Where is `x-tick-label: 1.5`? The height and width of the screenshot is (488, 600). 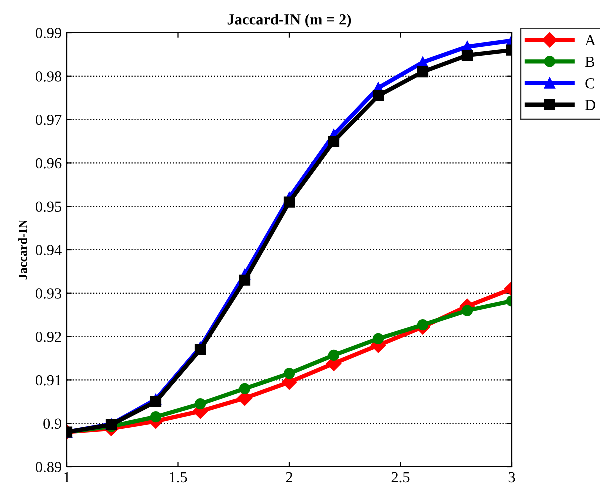
x-tick-label: 1.5 is located at coordinates (179, 477).